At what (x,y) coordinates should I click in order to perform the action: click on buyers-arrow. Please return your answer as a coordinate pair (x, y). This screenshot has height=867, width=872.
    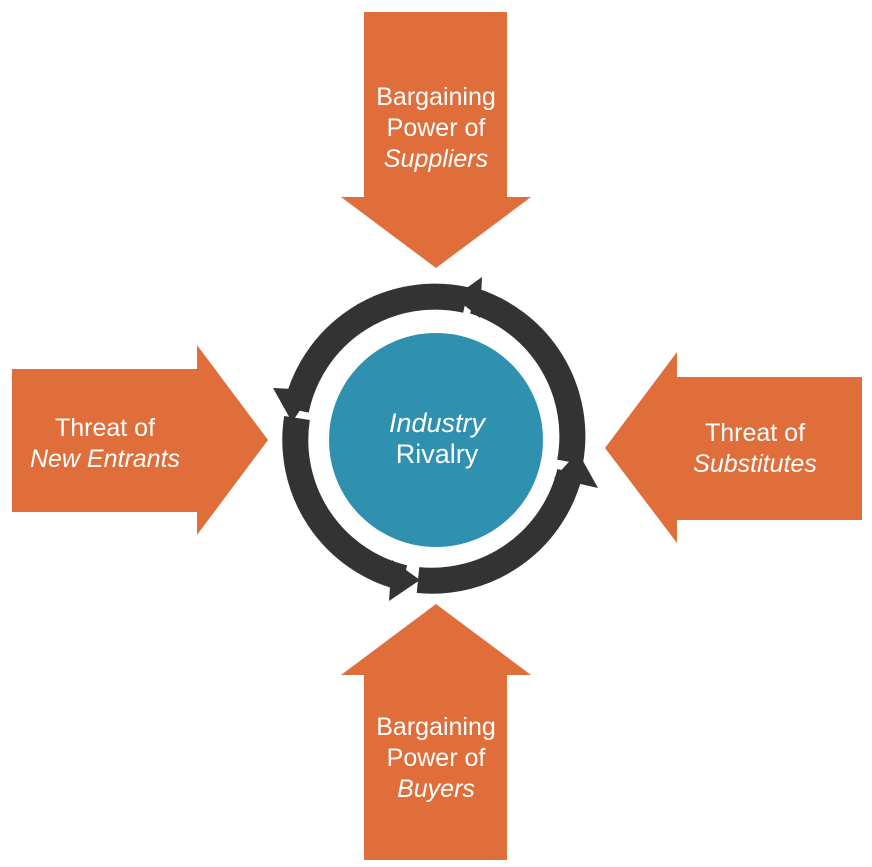
    Looking at the image, I should click on (436, 732).